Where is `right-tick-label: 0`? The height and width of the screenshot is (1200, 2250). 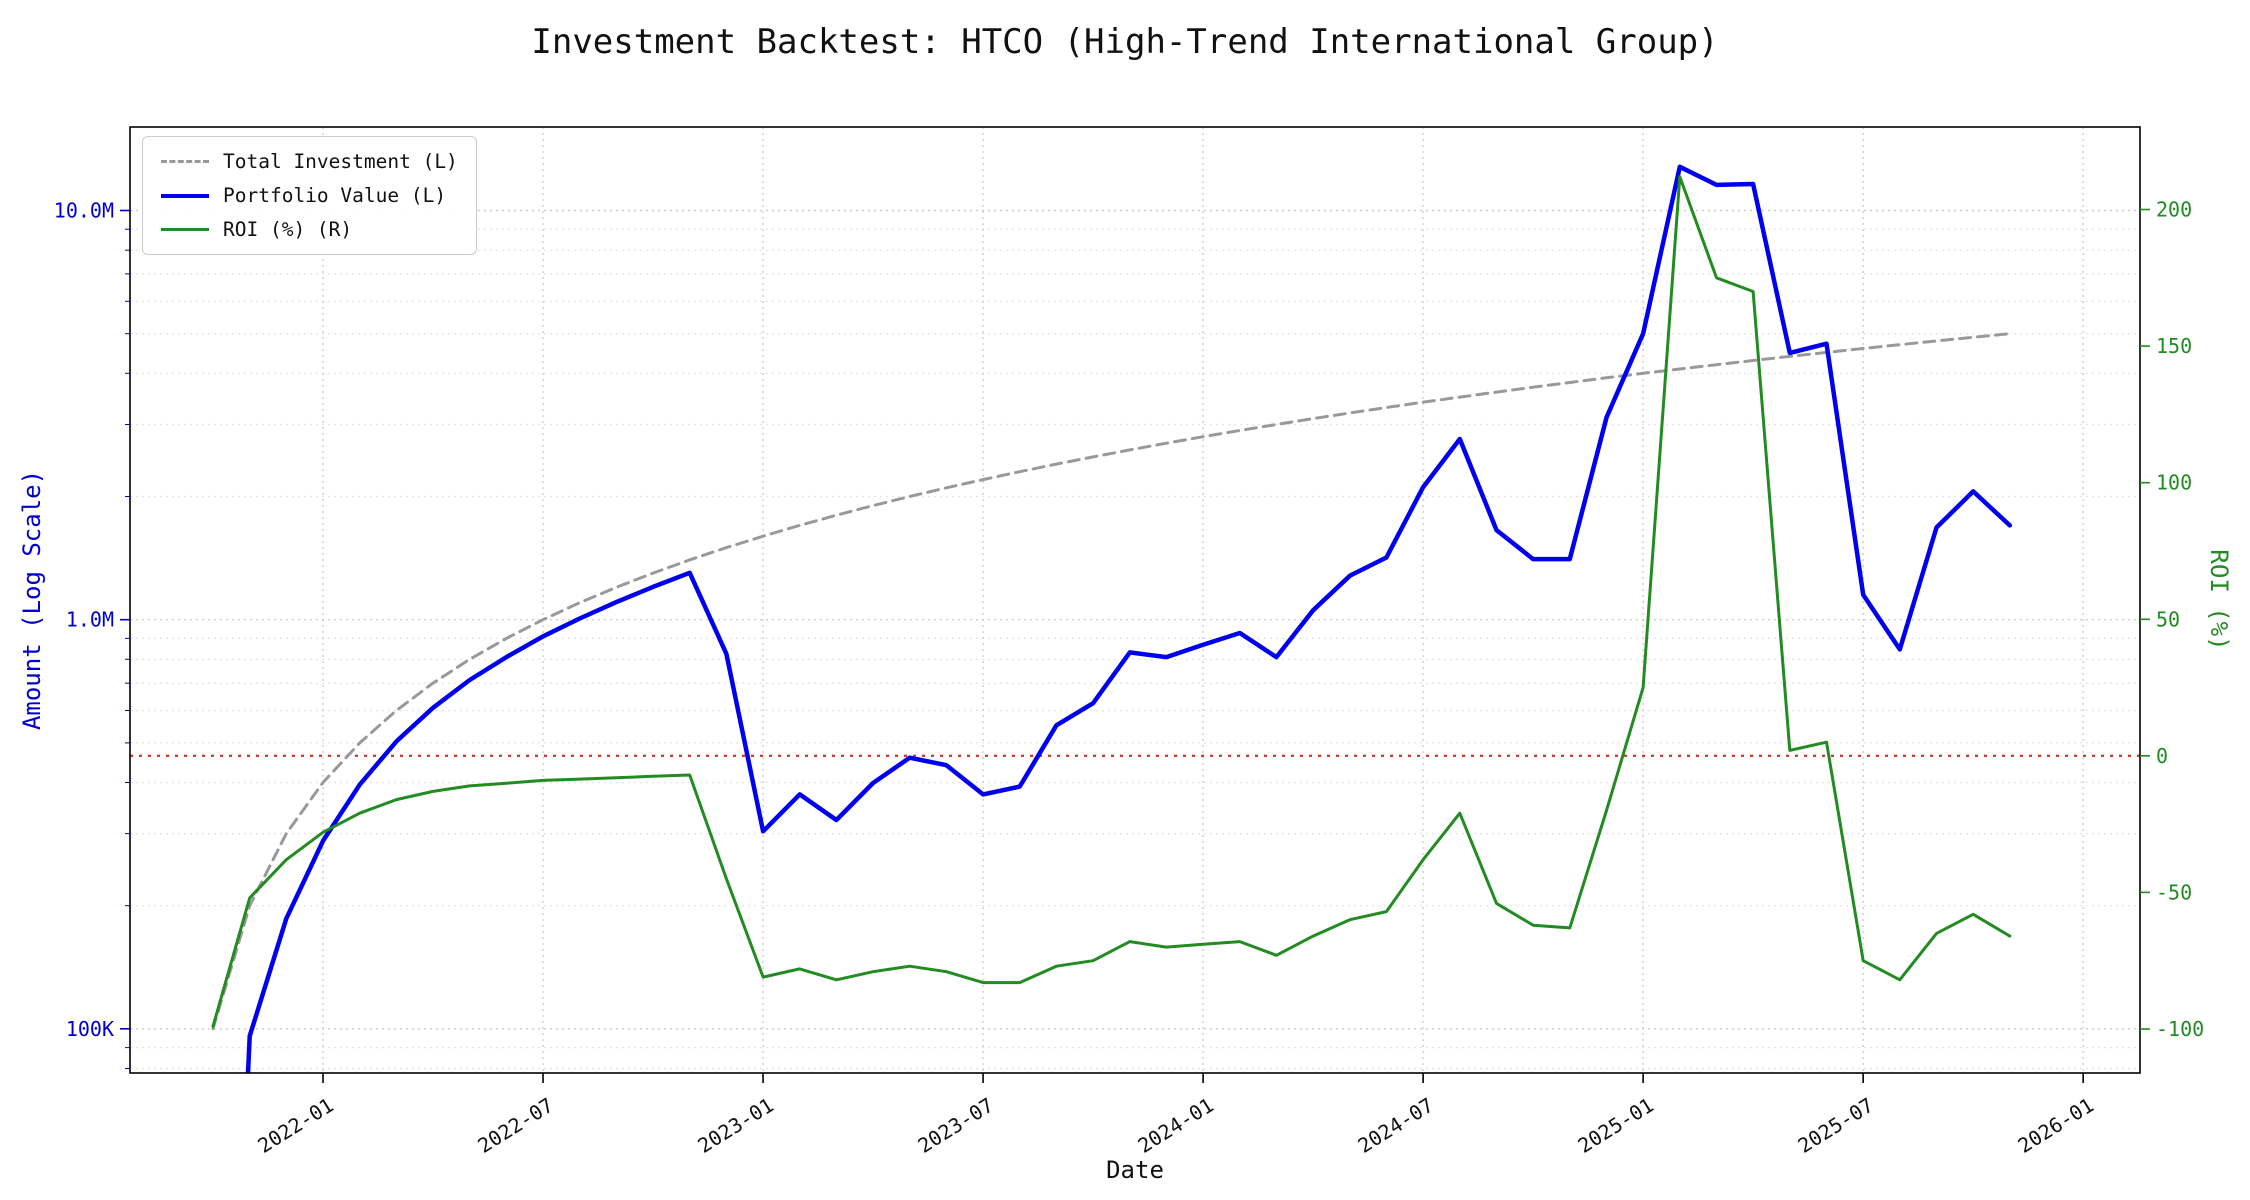
right-tick-label: 0 is located at coordinates (2162, 756).